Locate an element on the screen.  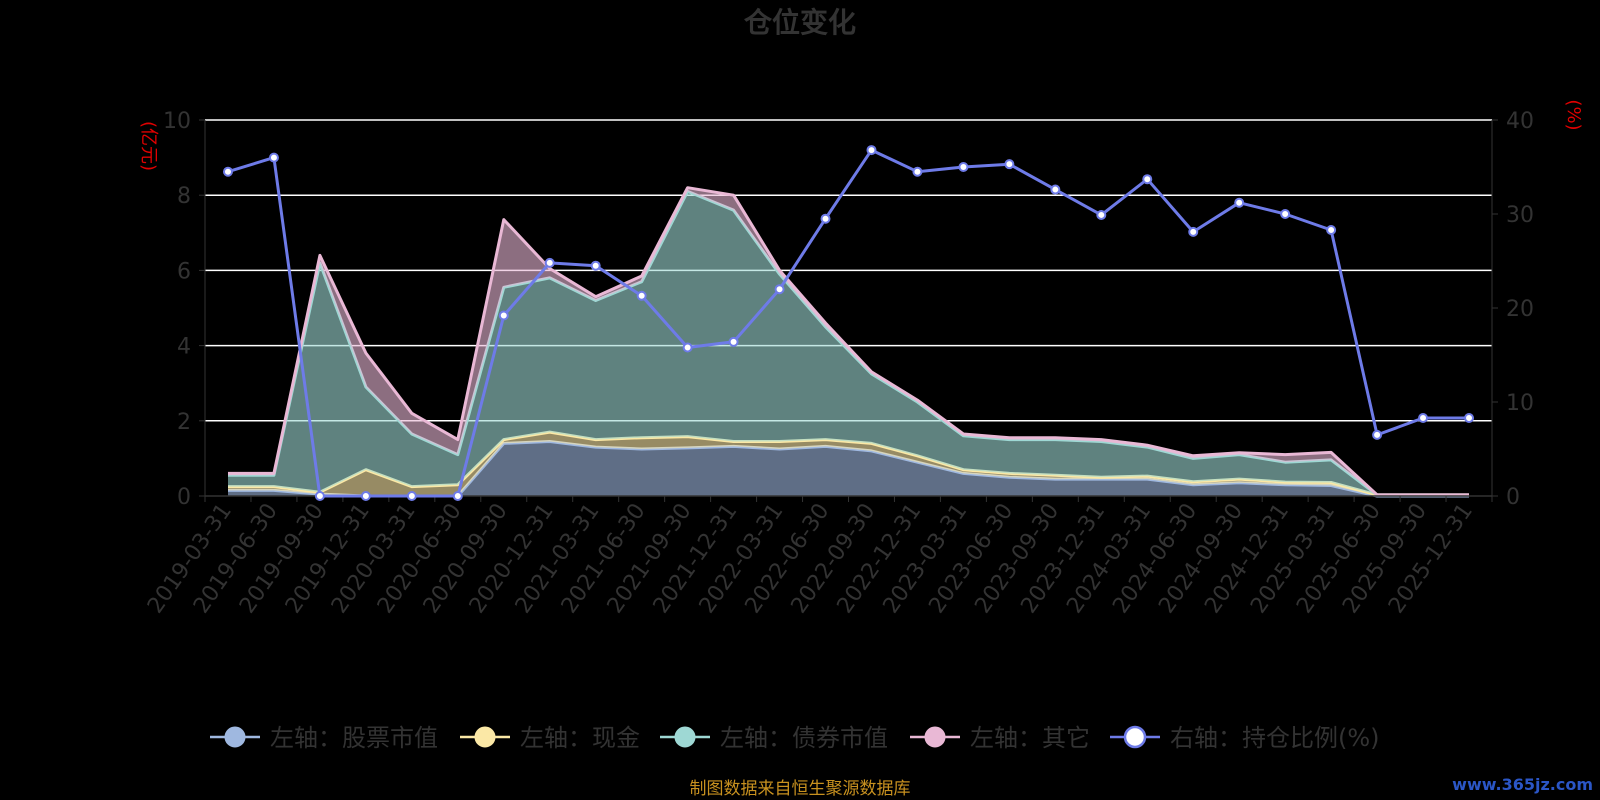
legend-label: 左轴：现金 is located at coordinates (580, 738).